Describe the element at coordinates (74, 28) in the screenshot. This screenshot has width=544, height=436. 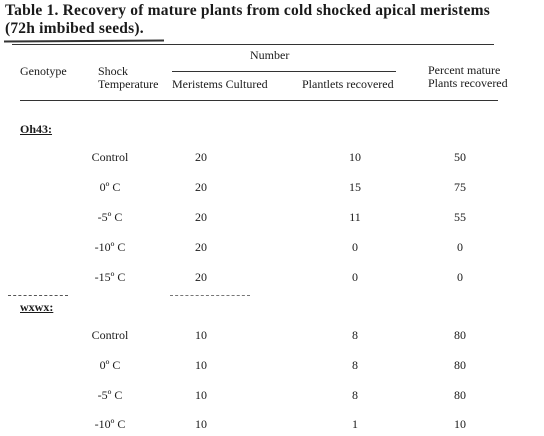
I see `table-title-continued: (72h imbibed seeds).` at that location.